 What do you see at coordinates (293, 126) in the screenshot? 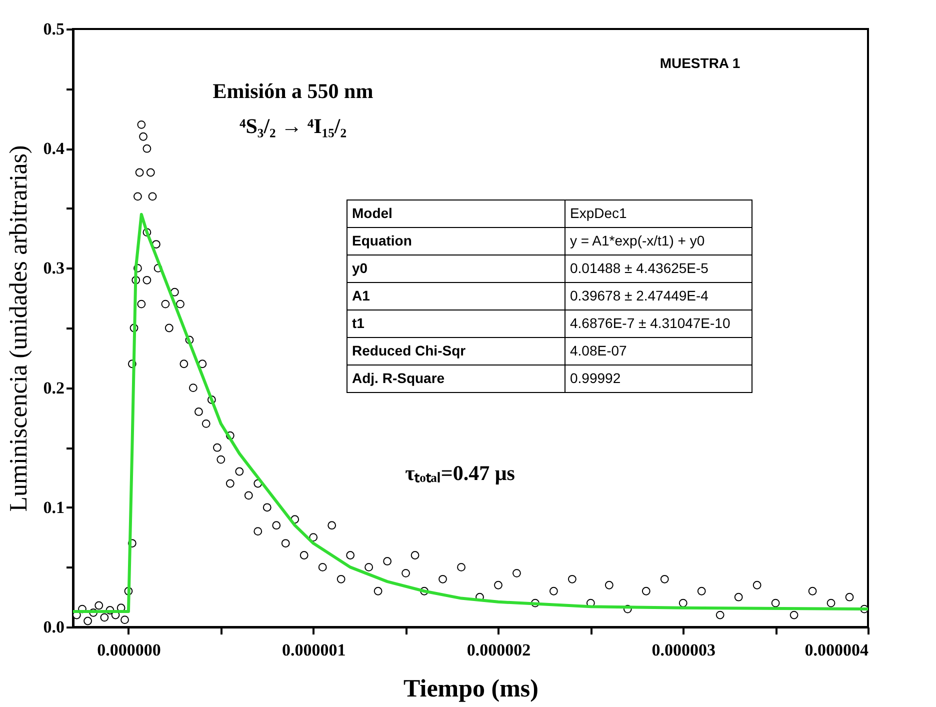
I see `annotation: ⁴S₃/₂ → ⁴I₁₅/₂` at bounding box center [293, 126].